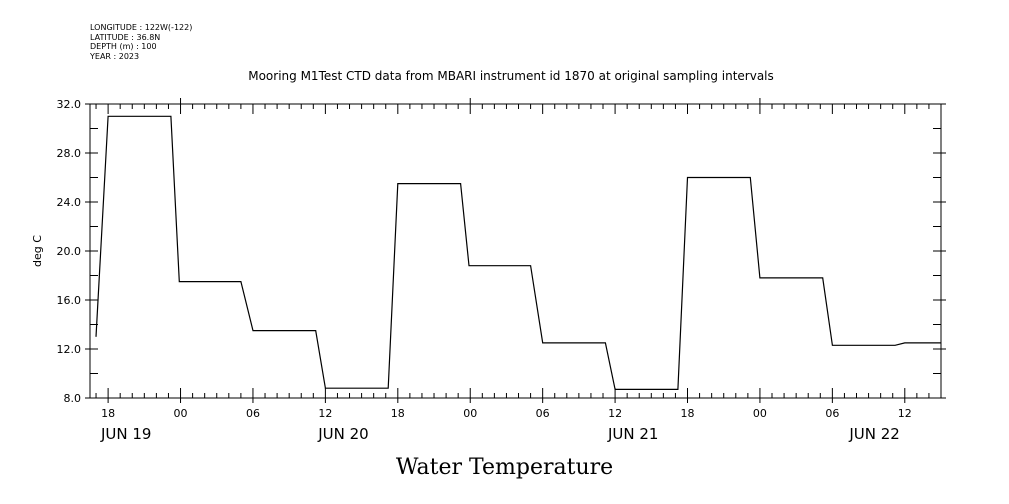 The image size is (1009, 504). Describe the element at coordinates (504, 467) in the screenshot. I see `chart-big-title: Water Temperature` at that location.